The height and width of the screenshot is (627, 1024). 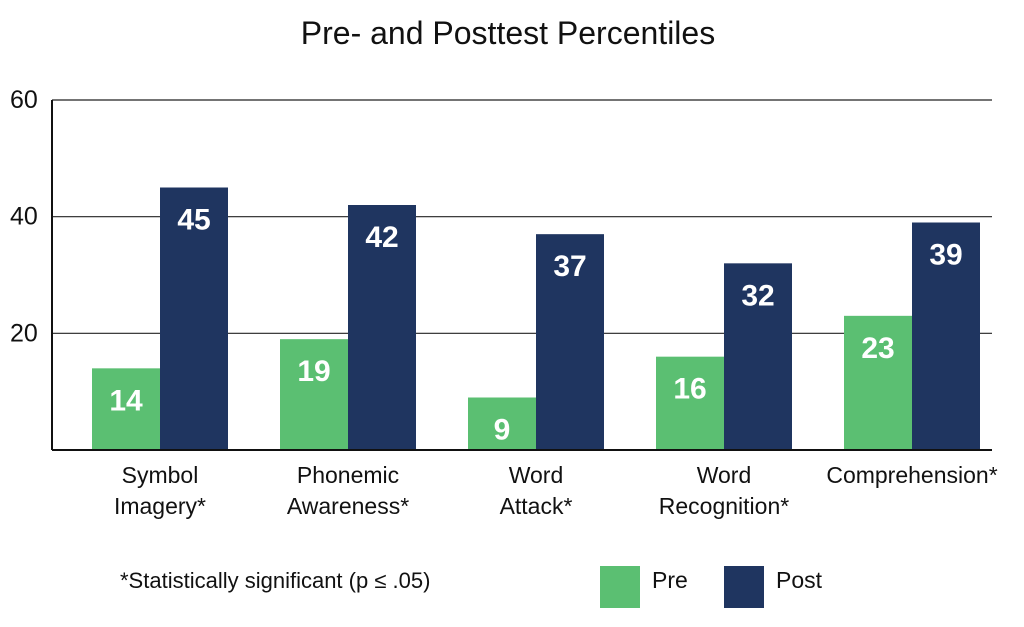 What do you see at coordinates (381, 237) in the screenshot?
I see `bar-value-label: 42` at bounding box center [381, 237].